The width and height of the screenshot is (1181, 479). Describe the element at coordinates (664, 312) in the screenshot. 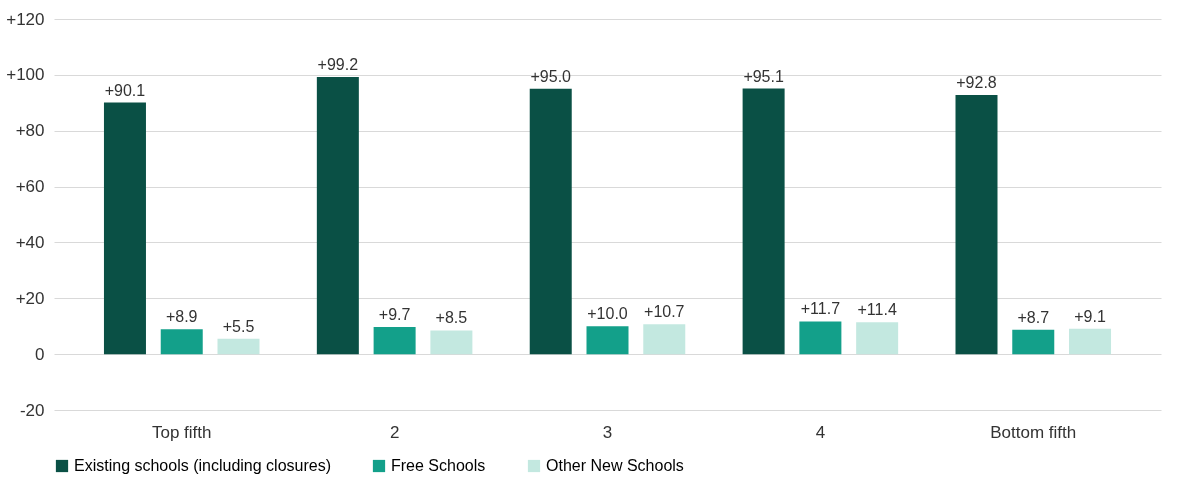

I see `data-label: +10.7` at that location.